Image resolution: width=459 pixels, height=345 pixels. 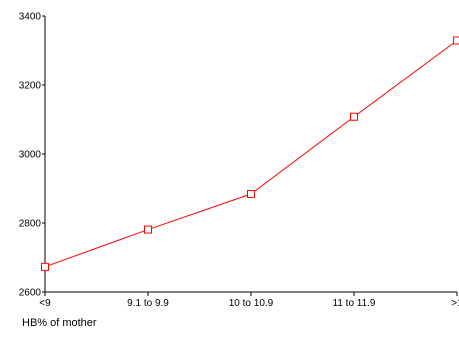 I want to click on y-tick-labels: 2600 2800 3000 3200 3400, so click(x=30, y=155).